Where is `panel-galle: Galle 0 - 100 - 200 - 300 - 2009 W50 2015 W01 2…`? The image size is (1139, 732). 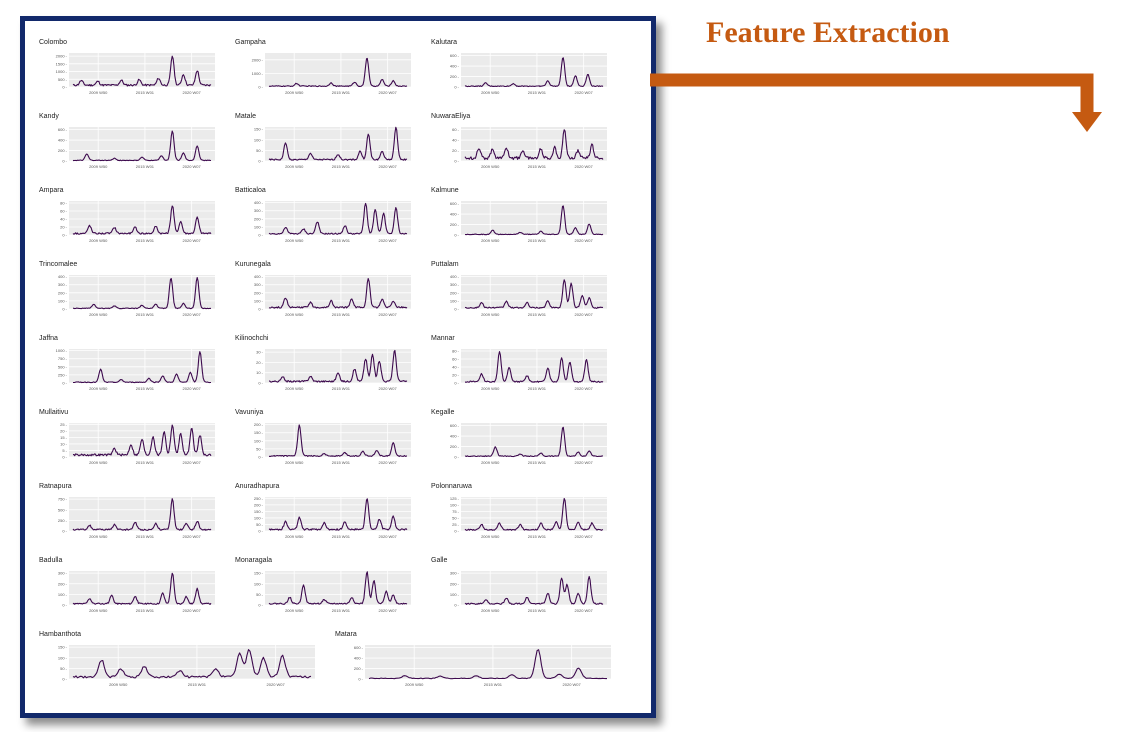 panel-galle: Galle 0 - 100 - 200 - 300 - 2009 W50 2015 W01 2… is located at coordinates (520, 592).